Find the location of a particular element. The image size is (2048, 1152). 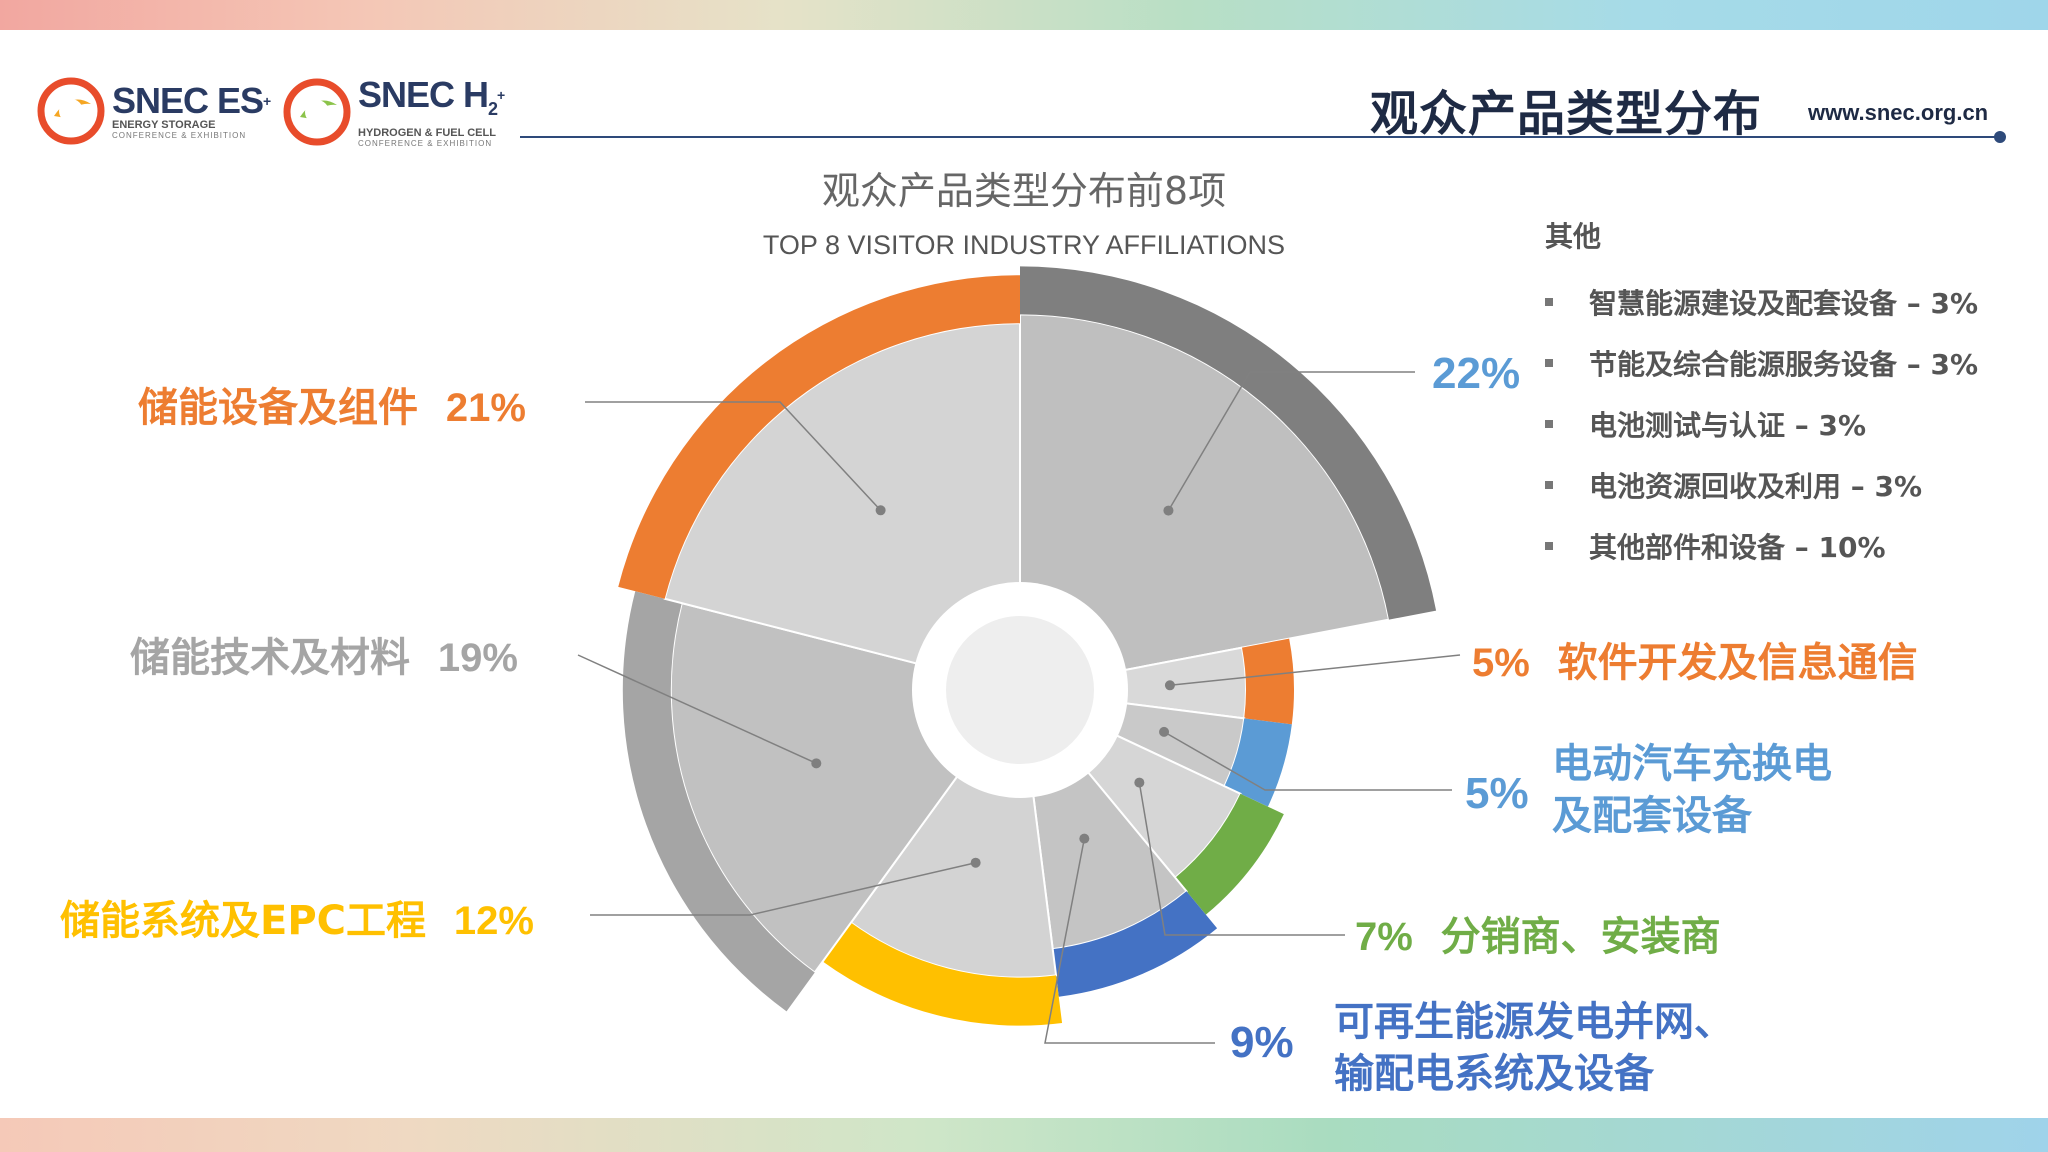

slice-4-ring is located at coordinates (1229, 854).